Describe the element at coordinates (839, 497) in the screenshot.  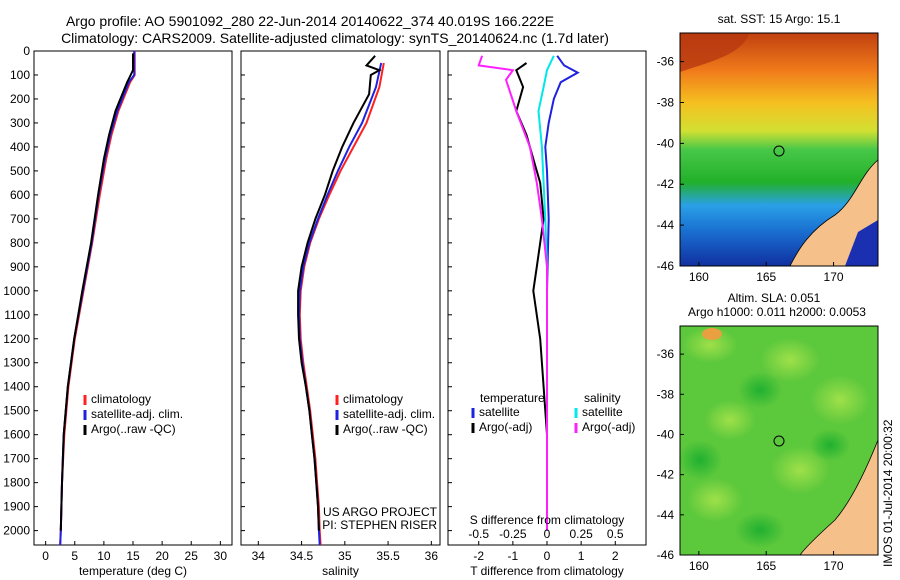
I see `sla-land` at that location.